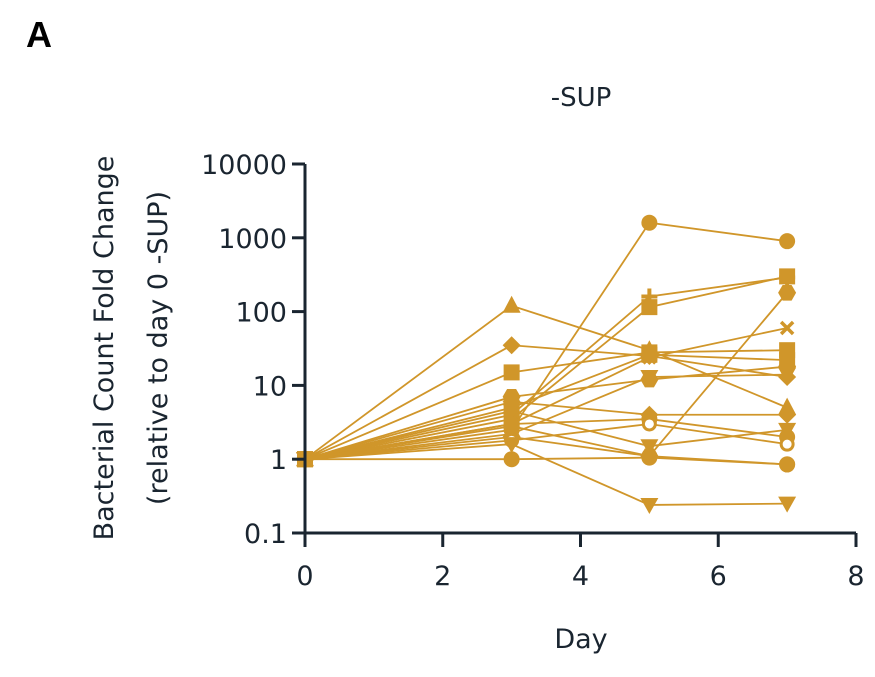  I want to click on chart-title: -SUP, so click(581, 98).